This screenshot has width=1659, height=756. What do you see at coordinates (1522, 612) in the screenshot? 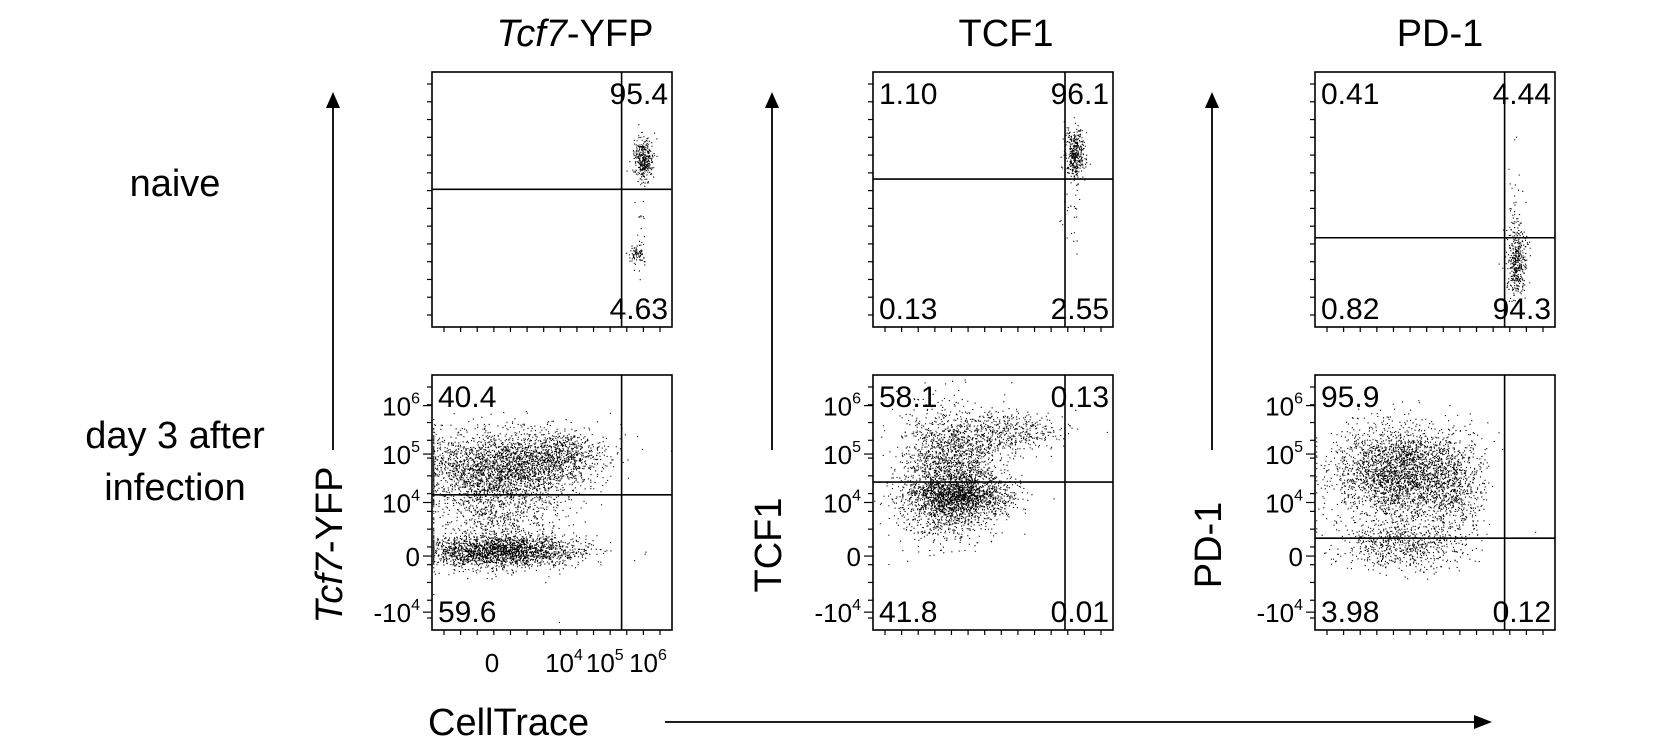
I see `quadrant-label-lower-right: 0.12` at bounding box center [1522, 612].